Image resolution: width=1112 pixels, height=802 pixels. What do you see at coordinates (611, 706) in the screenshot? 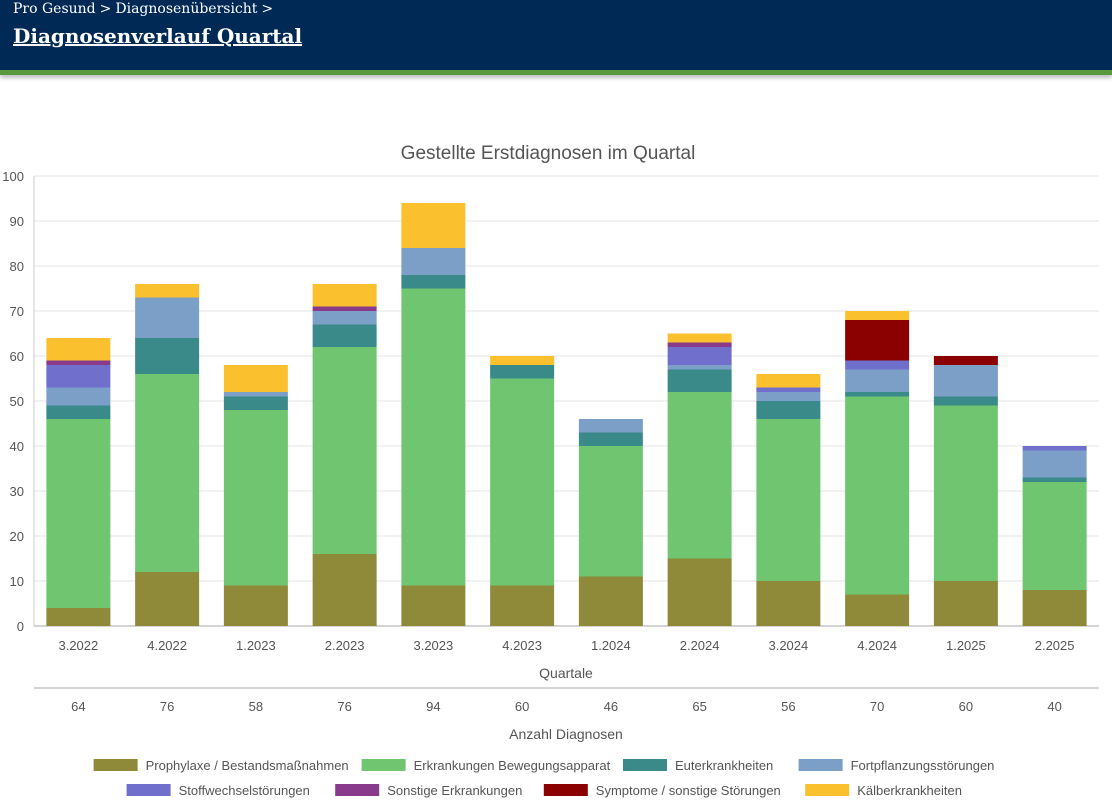
I see `total-label: 46` at bounding box center [611, 706].